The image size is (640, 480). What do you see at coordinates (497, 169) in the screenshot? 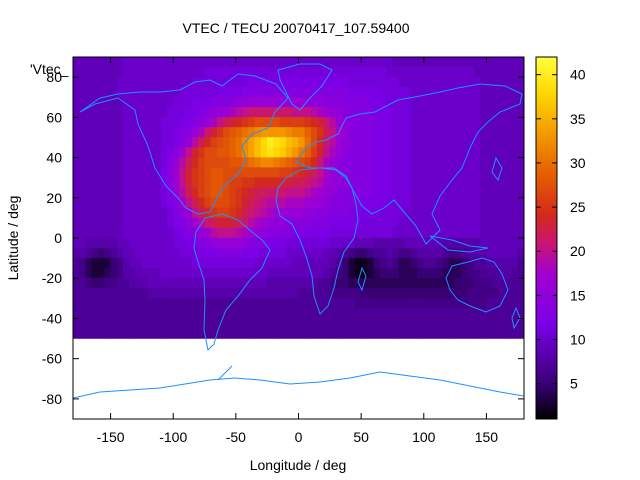
I see `coastline-japan` at bounding box center [497, 169].